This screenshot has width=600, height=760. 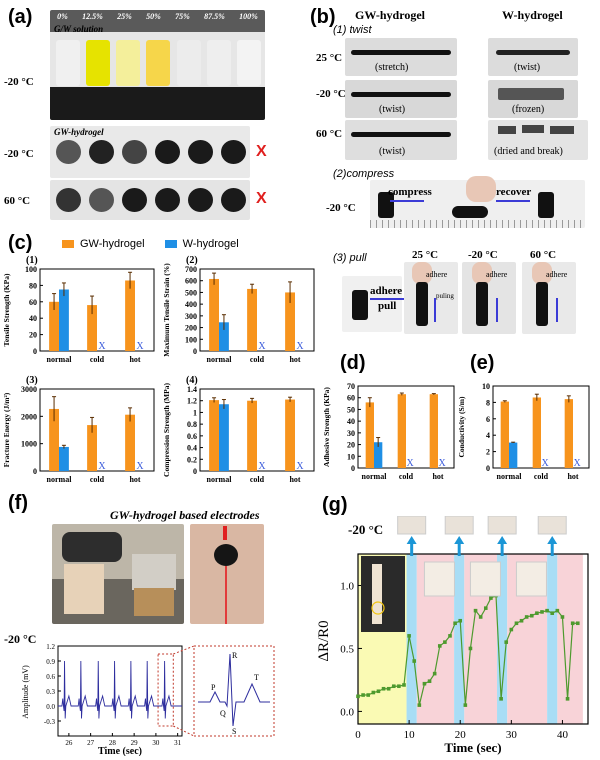 What do you see at coordinates (502, 525) in the screenshot?
I see `finger-photo` at bounding box center [502, 525].